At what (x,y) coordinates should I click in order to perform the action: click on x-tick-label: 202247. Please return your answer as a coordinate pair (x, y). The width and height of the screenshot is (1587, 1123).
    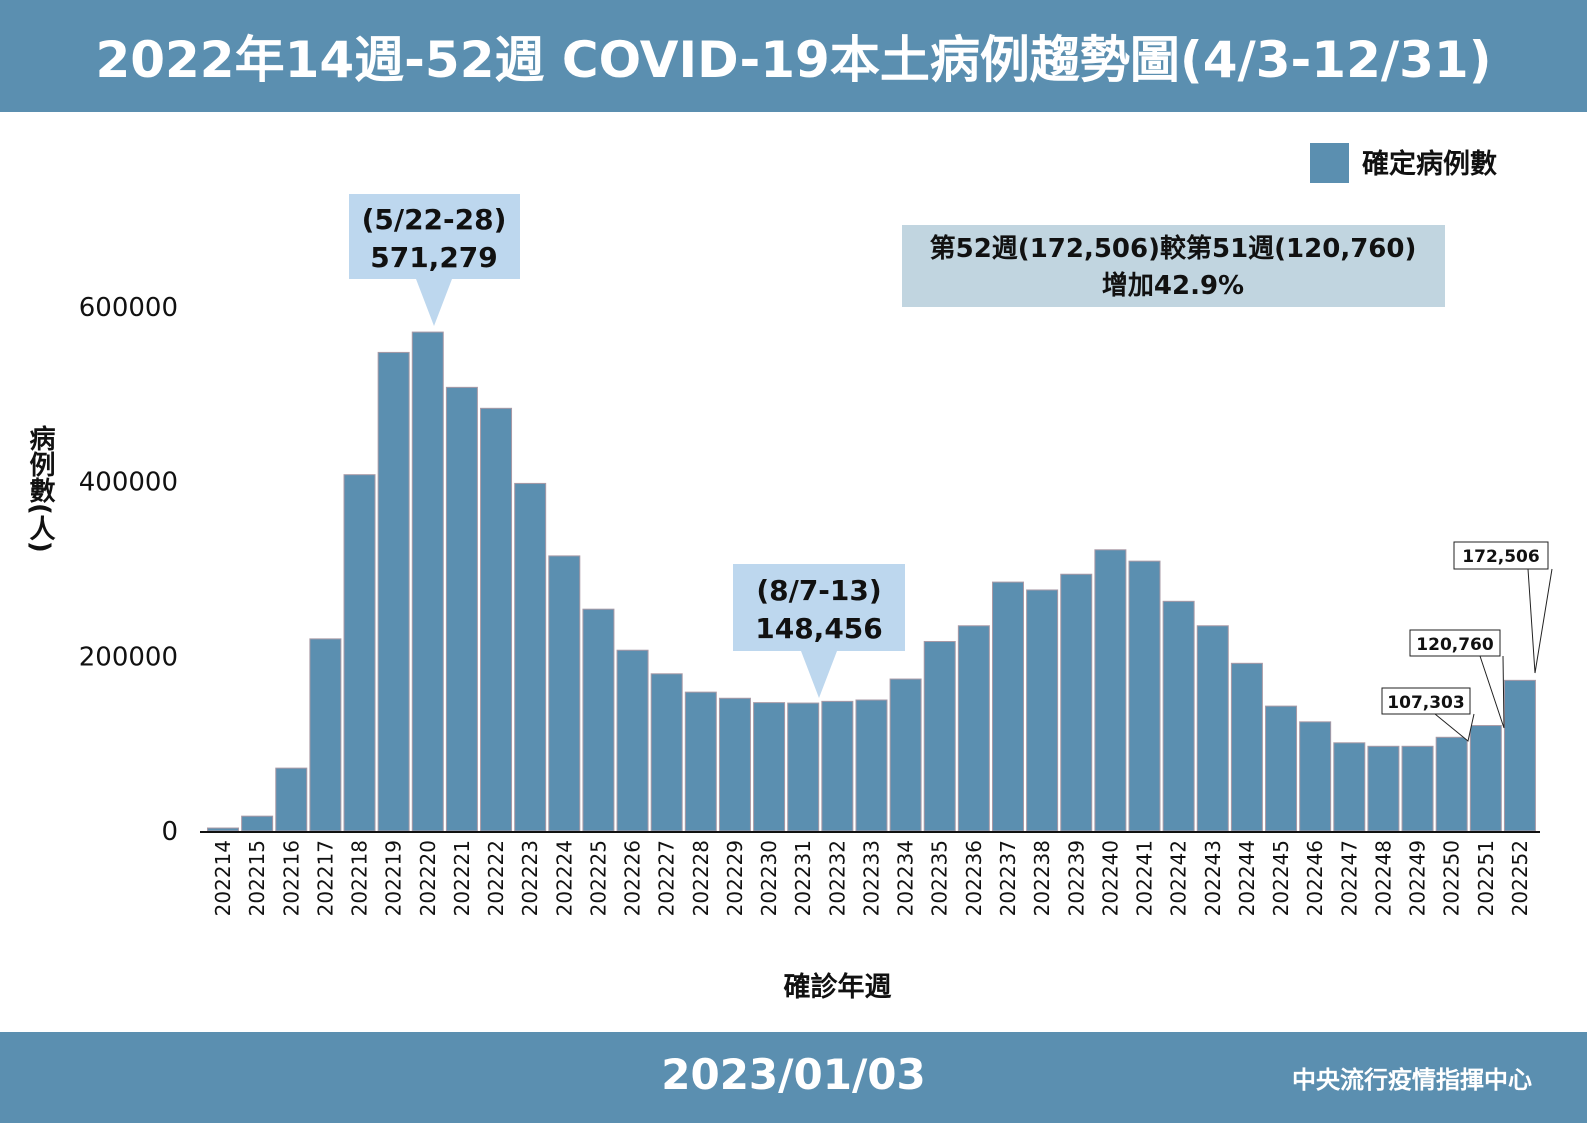
    Looking at the image, I should click on (1349, 878).